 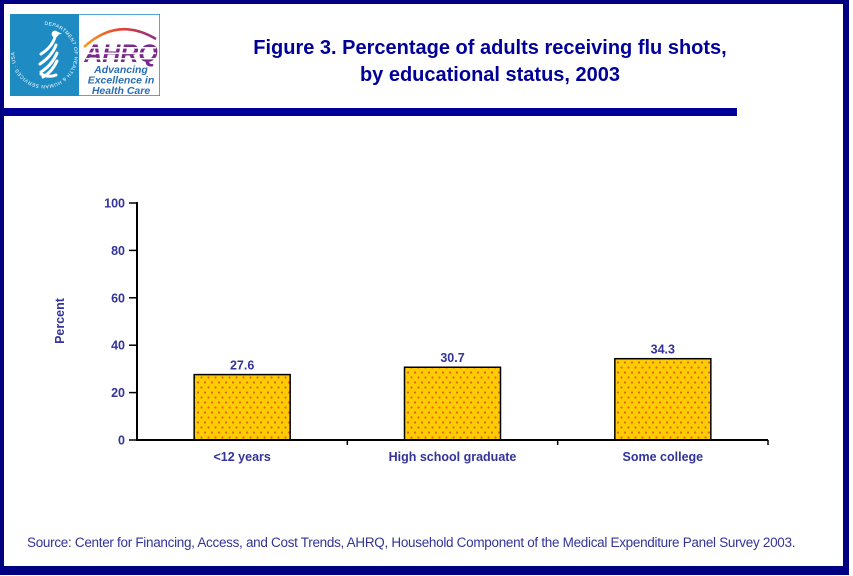 I want to click on ahrq-tagline-line1: Advancing, so click(x=120, y=70).